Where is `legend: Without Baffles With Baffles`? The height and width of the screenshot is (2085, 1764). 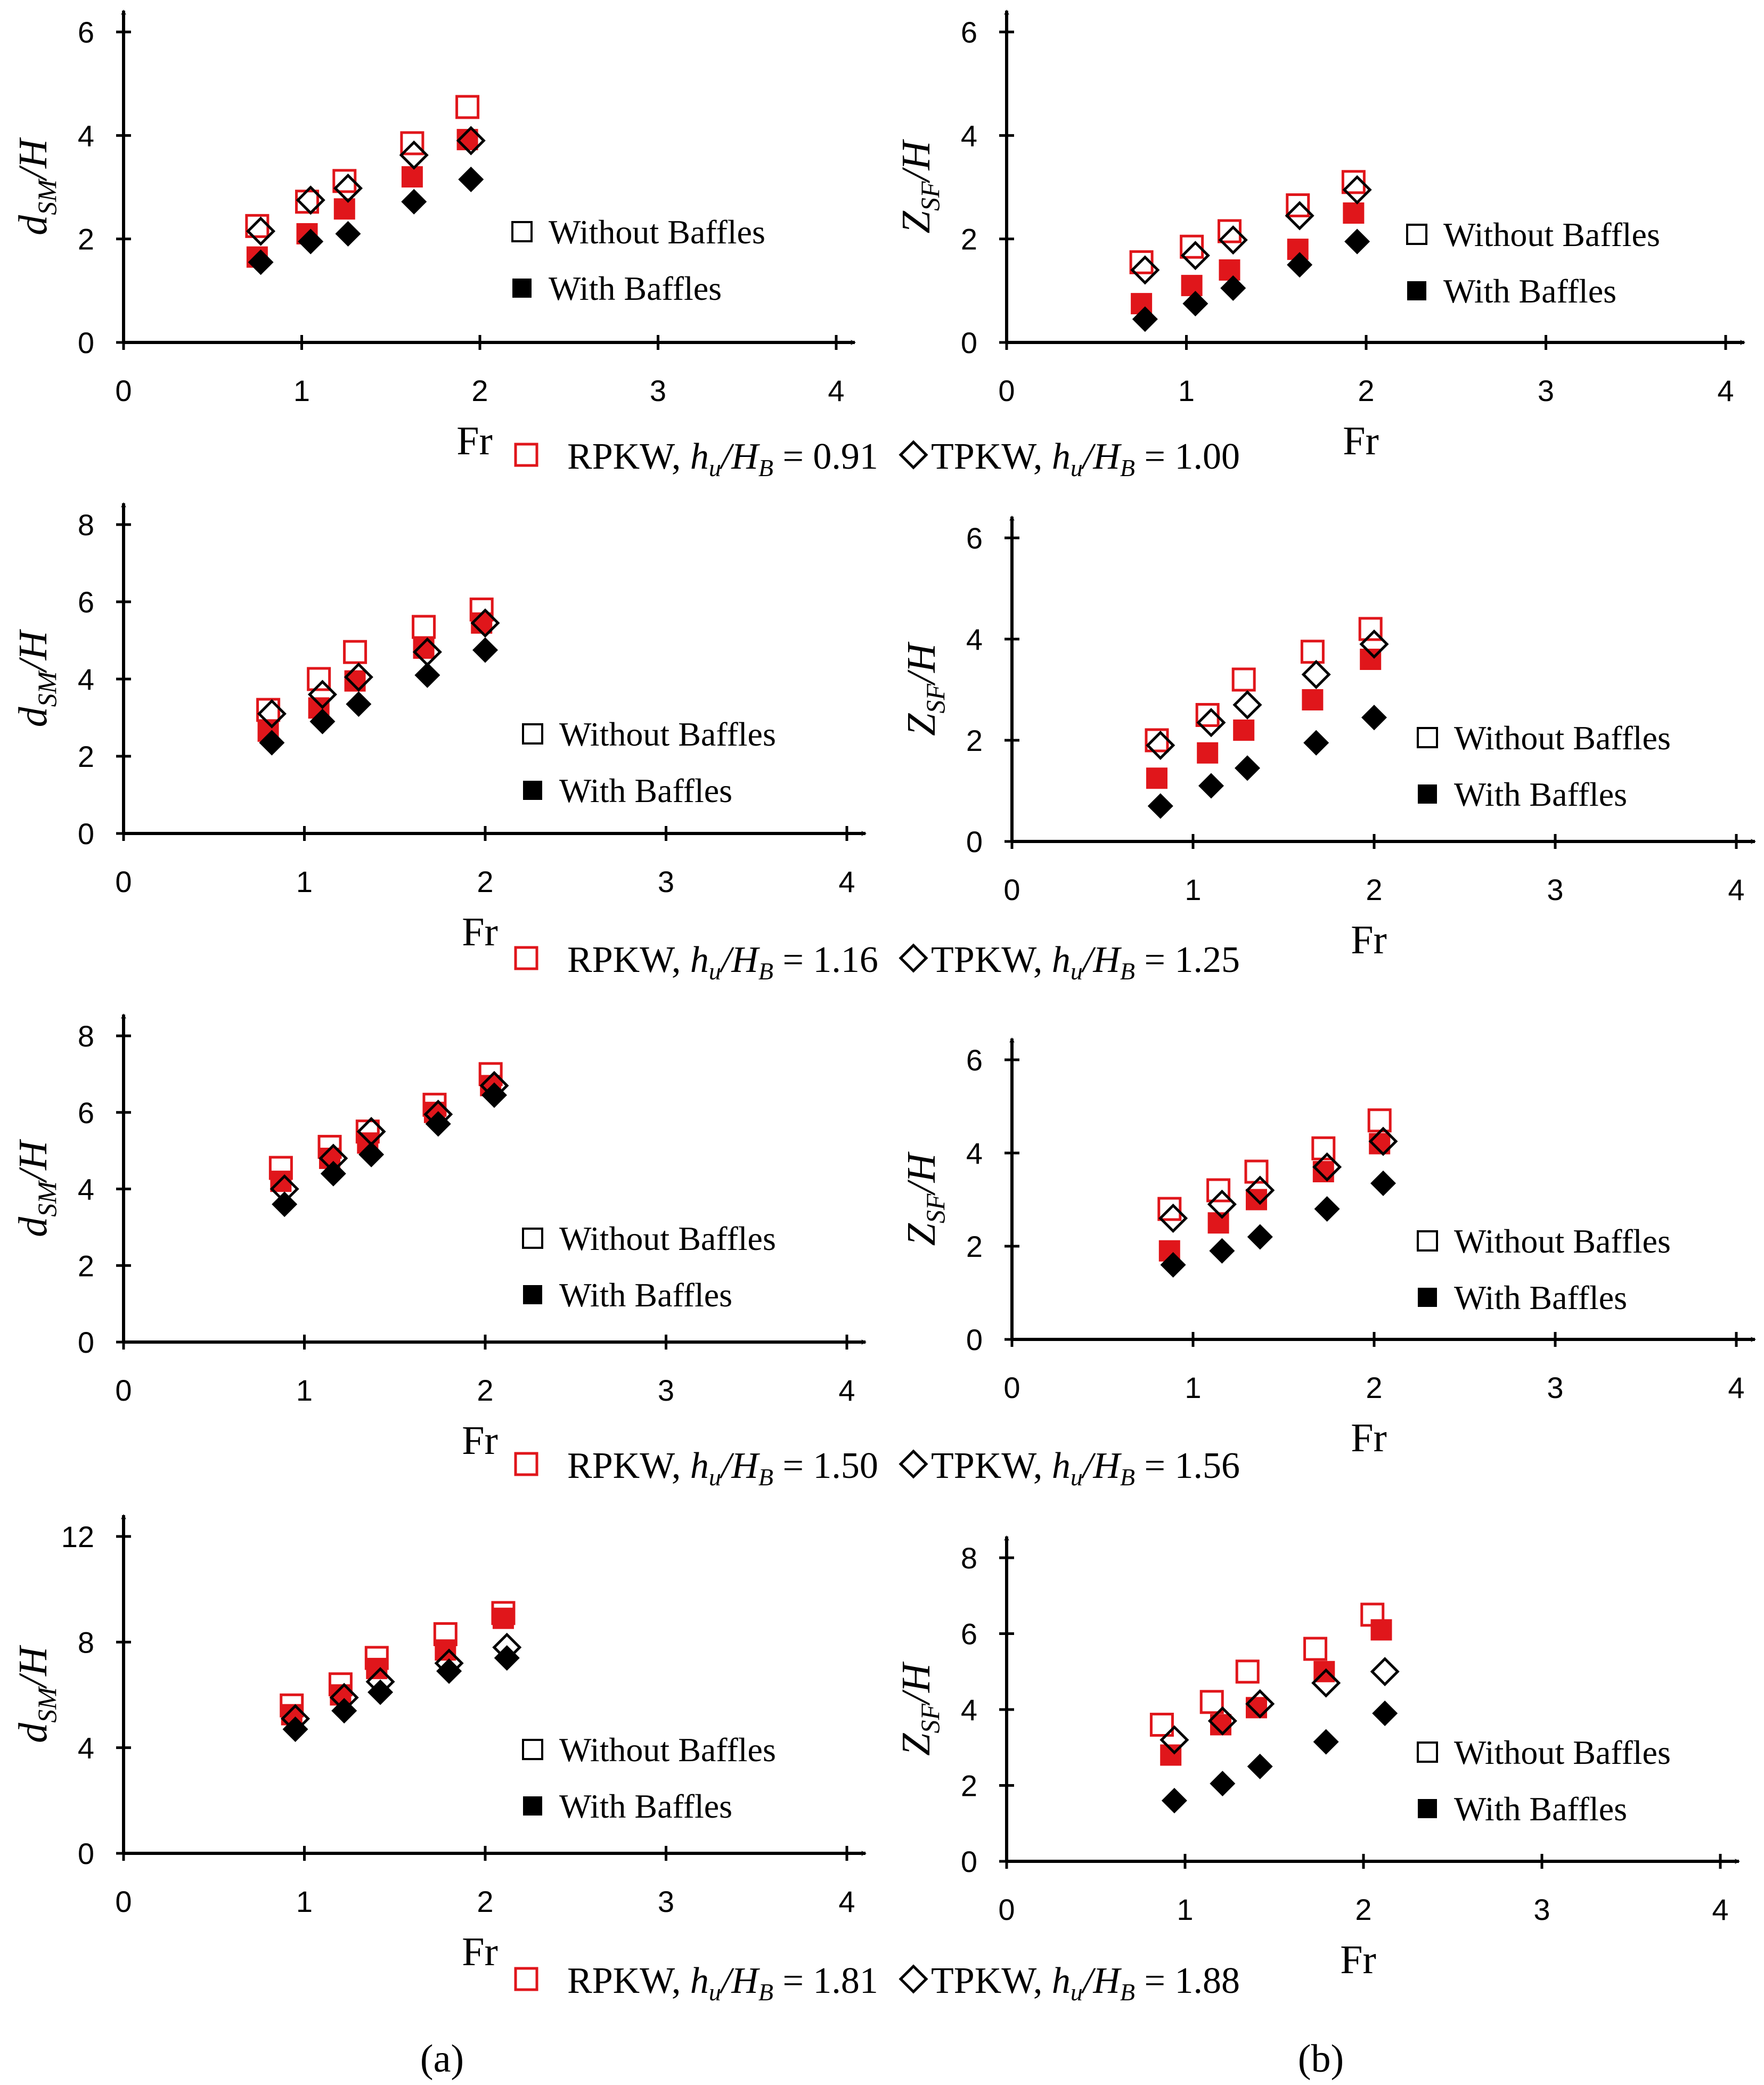 legend: Without Baffles With Baffles is located at coordinates (1544, 766).